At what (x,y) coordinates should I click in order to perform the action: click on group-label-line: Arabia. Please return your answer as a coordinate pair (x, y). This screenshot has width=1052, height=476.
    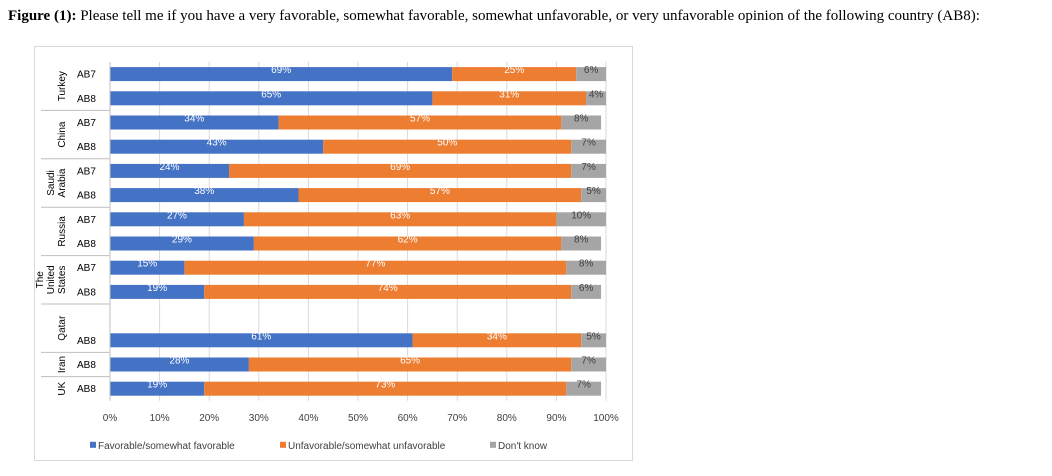
    Looking at the image, I should click on (62, 182).